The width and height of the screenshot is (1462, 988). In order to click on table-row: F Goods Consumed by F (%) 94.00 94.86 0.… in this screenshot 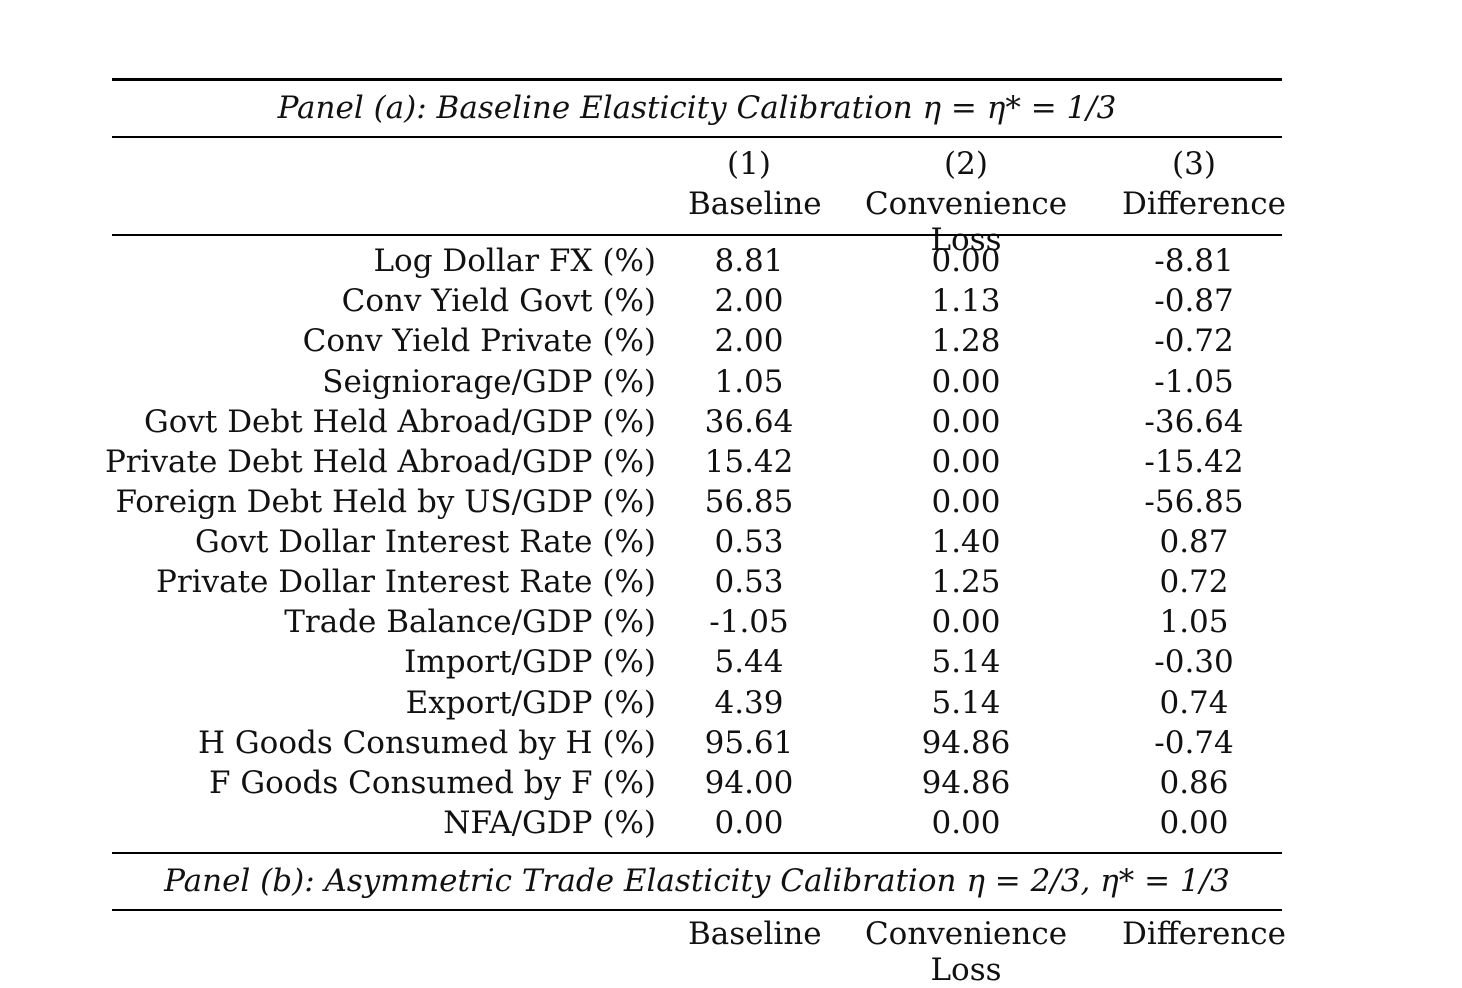, I will do `click(697, 783)`.